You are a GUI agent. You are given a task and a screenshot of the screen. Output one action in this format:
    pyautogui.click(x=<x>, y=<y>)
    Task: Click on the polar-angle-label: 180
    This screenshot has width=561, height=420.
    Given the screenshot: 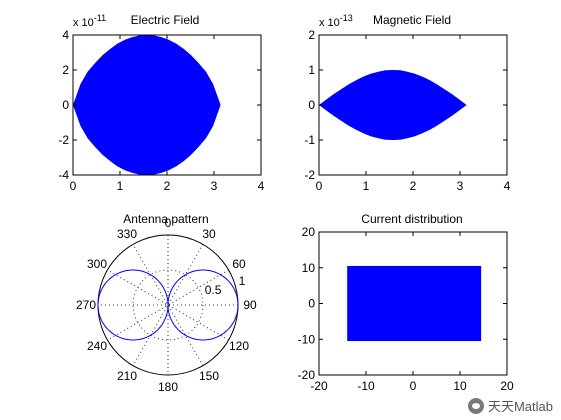 What is the action you would take?
    pyautogui.click(x=168, y=387)
    